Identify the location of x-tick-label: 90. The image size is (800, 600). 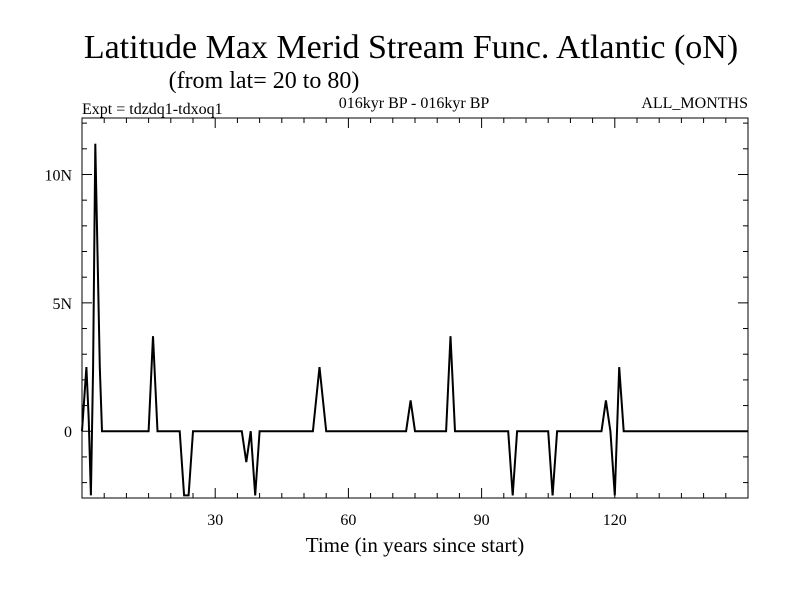
(482, 520).